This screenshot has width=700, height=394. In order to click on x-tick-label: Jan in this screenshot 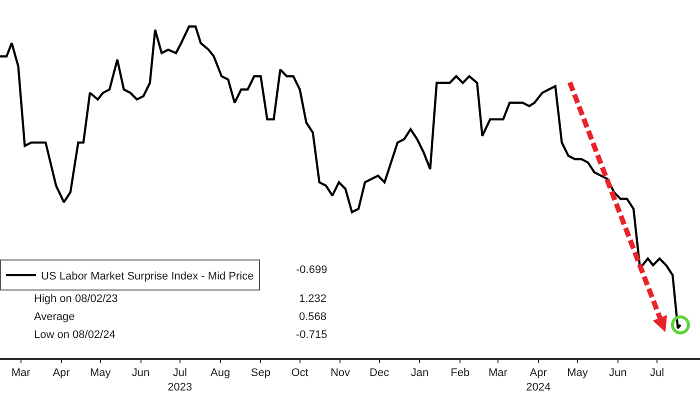, I will do `click(419, 373)`.